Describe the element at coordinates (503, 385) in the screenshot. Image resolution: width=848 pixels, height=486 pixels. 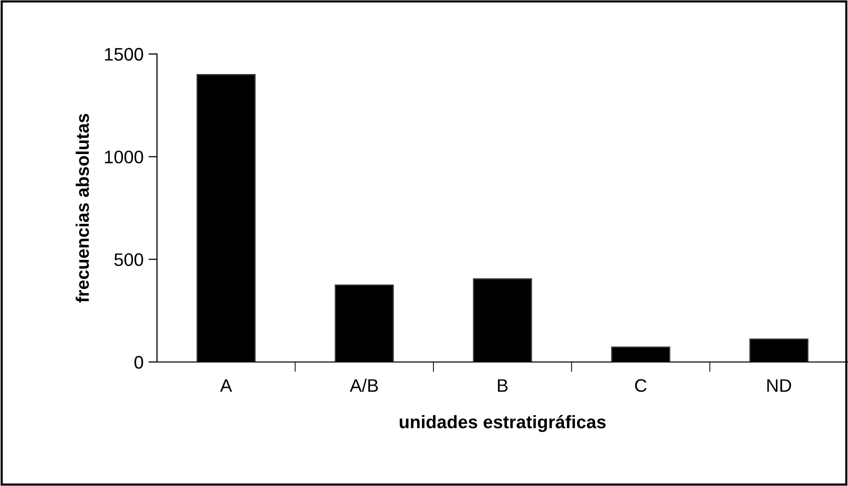
I see `x-tick-label: B` at that location.